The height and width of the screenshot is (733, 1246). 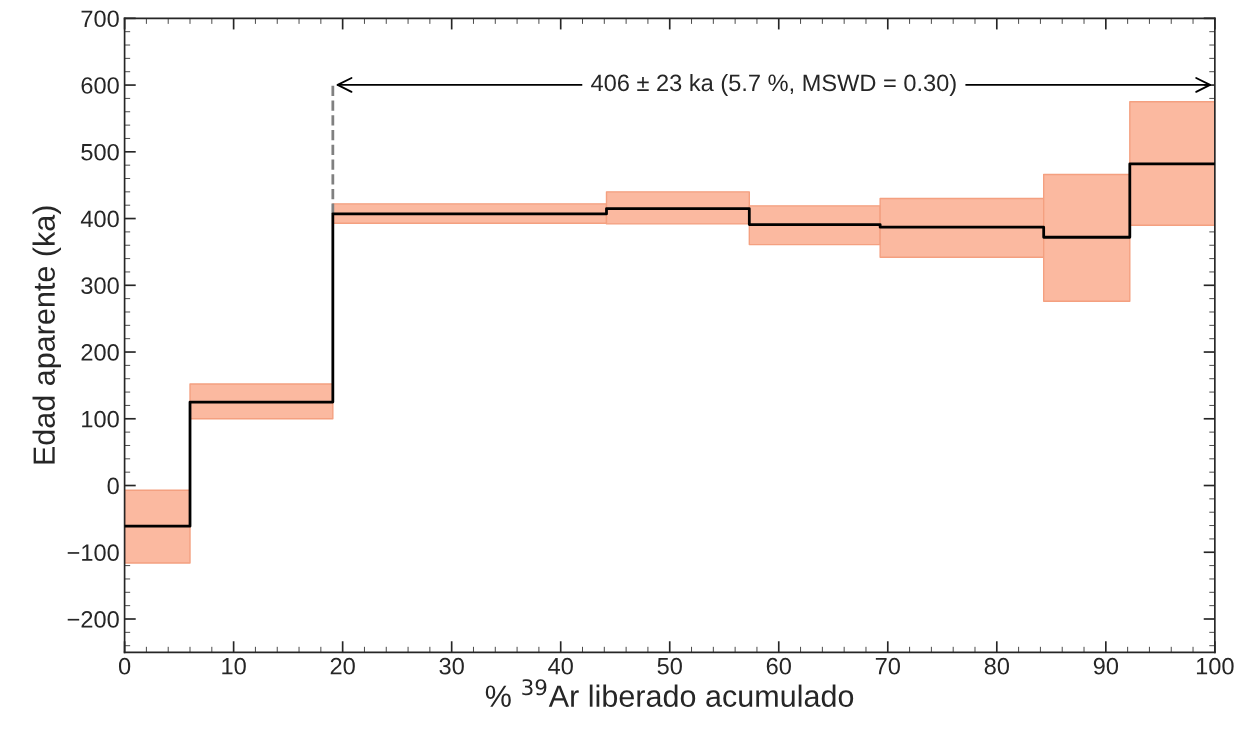 I want to click on x-tick-label: 50, so click(x=669, y=666).